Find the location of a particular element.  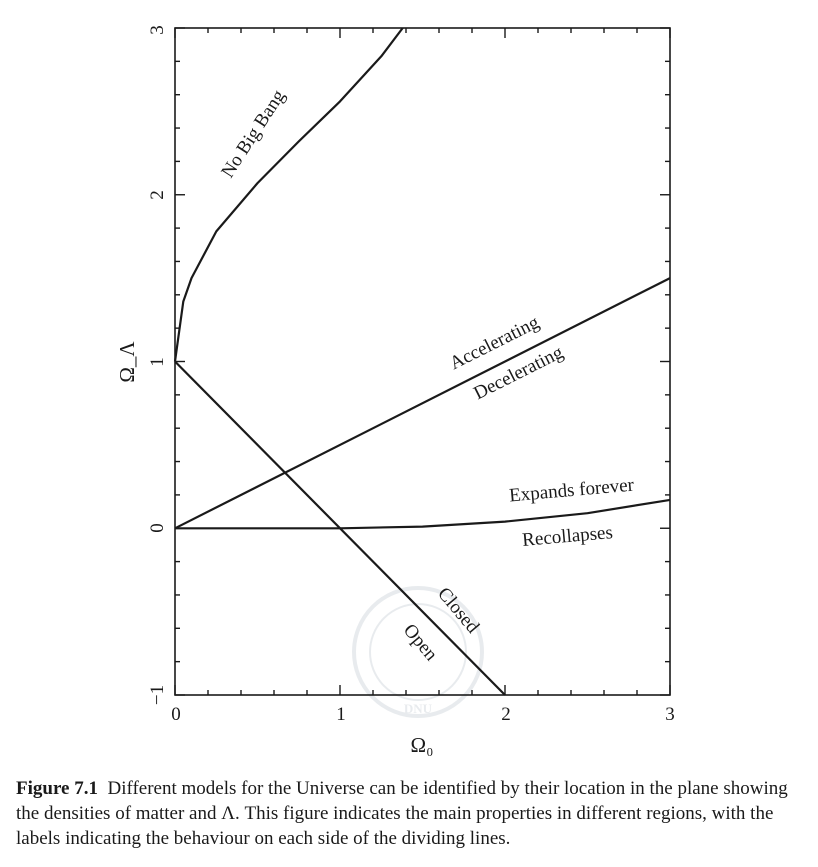

y-tick-label: 2 is located at coordinates (157, 195).